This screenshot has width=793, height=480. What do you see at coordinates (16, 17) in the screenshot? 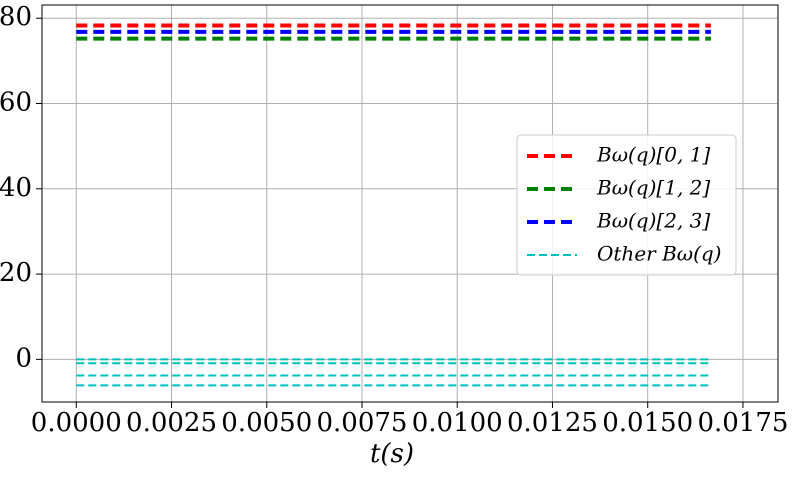
I see `y-tick-label: 80` at bounding box center [16, 17].